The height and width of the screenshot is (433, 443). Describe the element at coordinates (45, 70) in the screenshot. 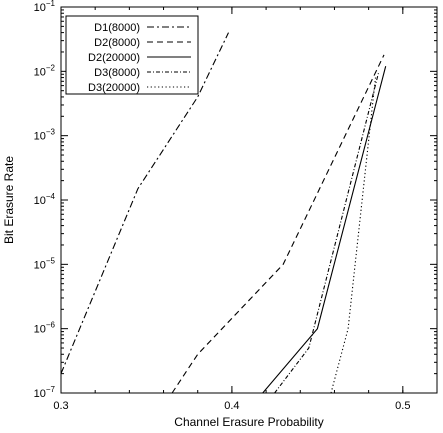

I see `y-tick-label: 10⁻²` at that location.